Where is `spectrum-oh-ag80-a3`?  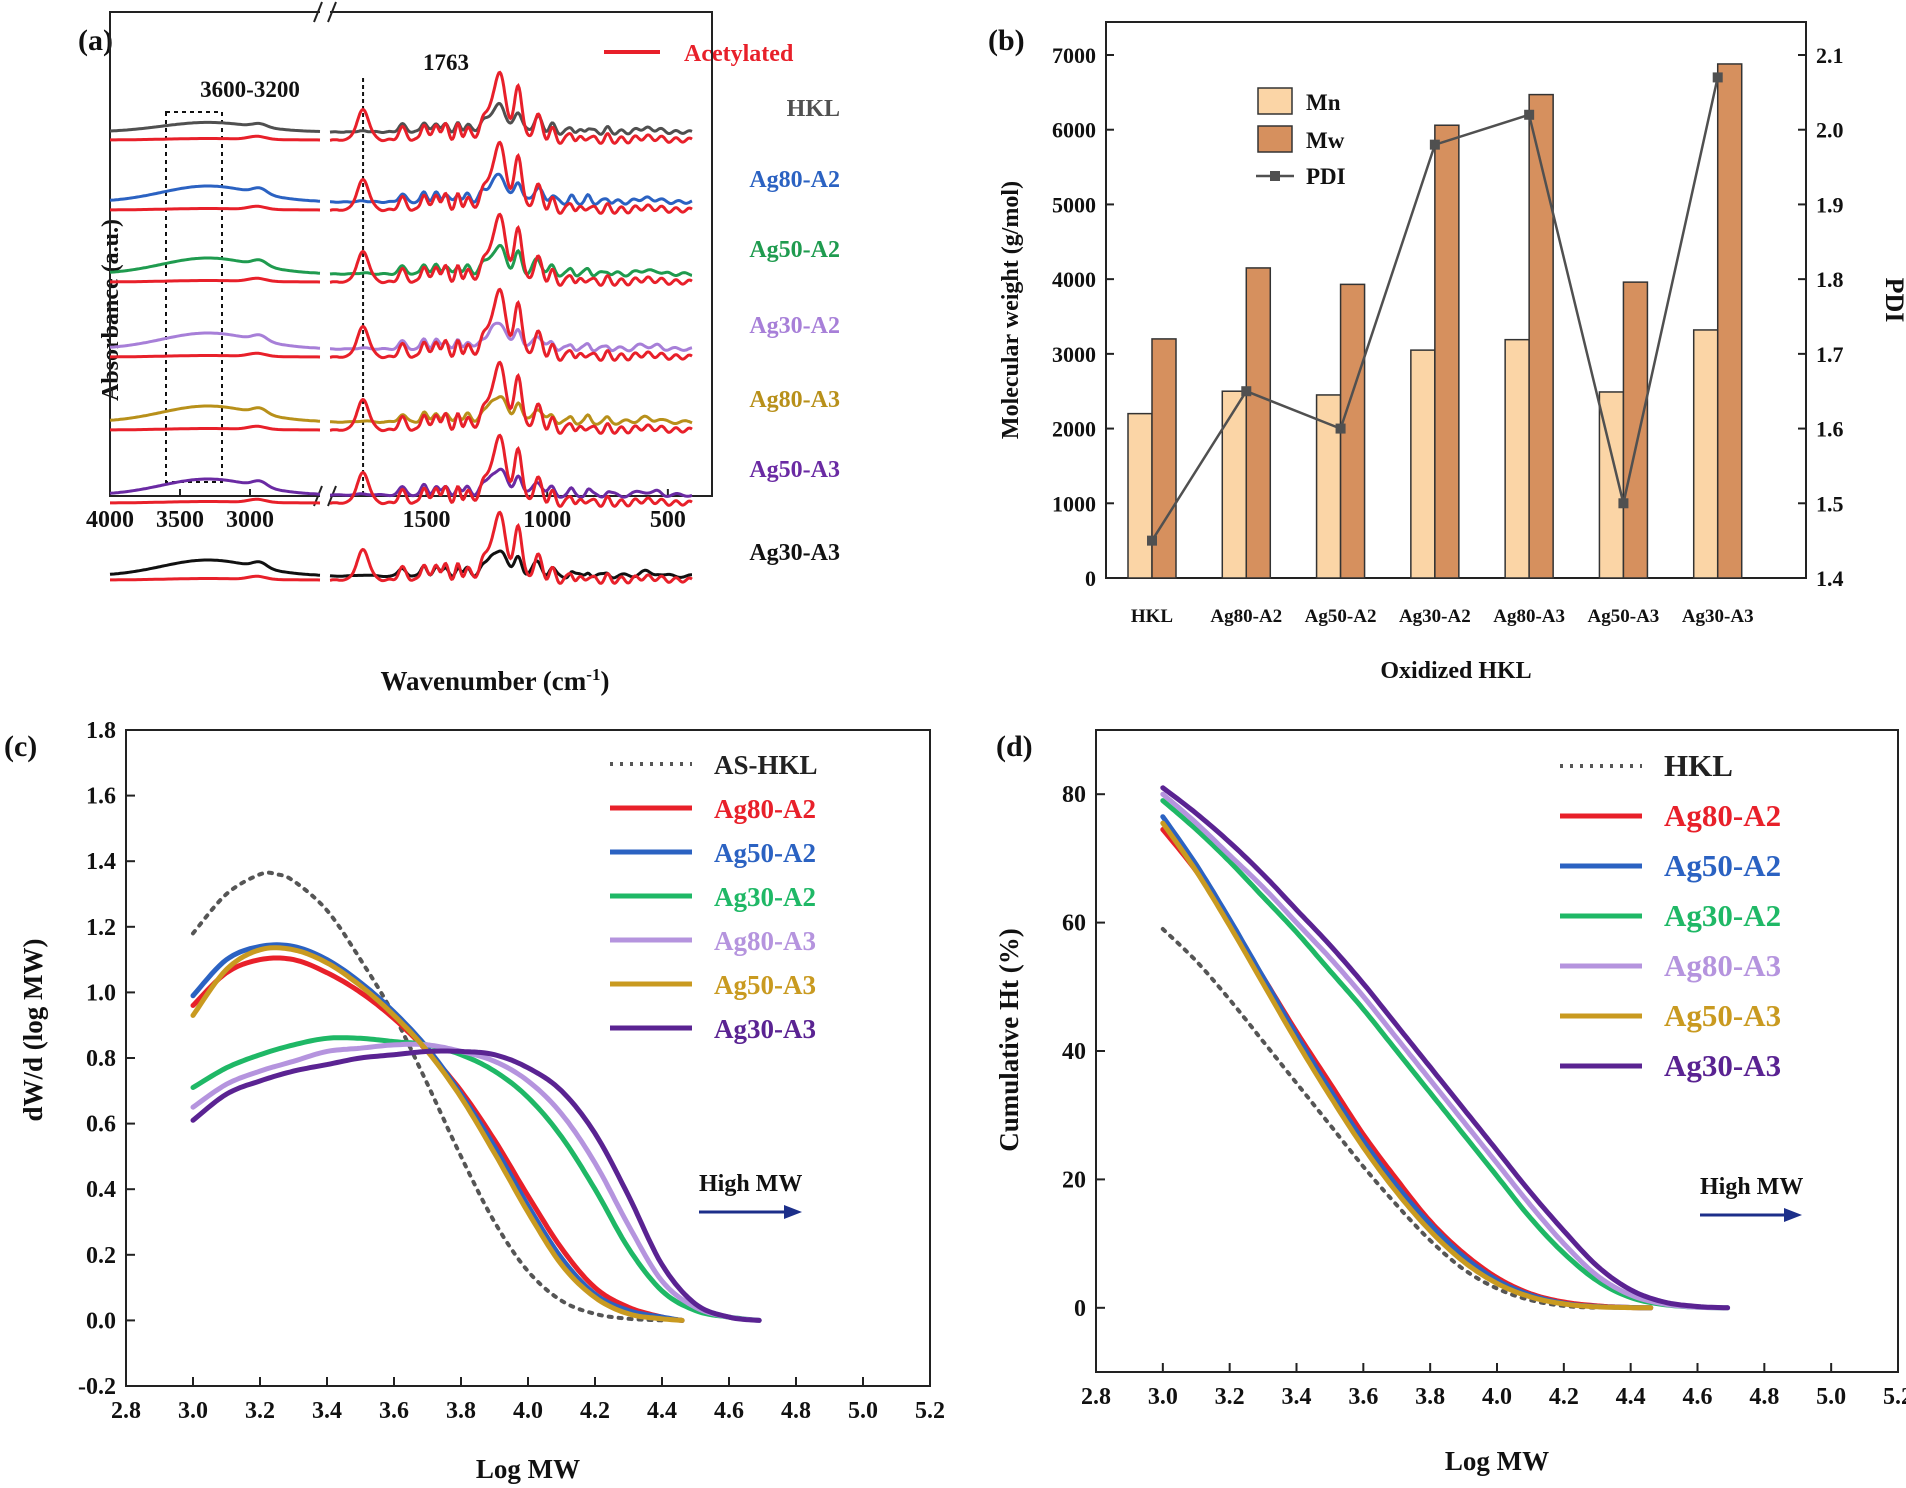
spectrum-oh-ag80-a3 is located at coordinates (215, 413).